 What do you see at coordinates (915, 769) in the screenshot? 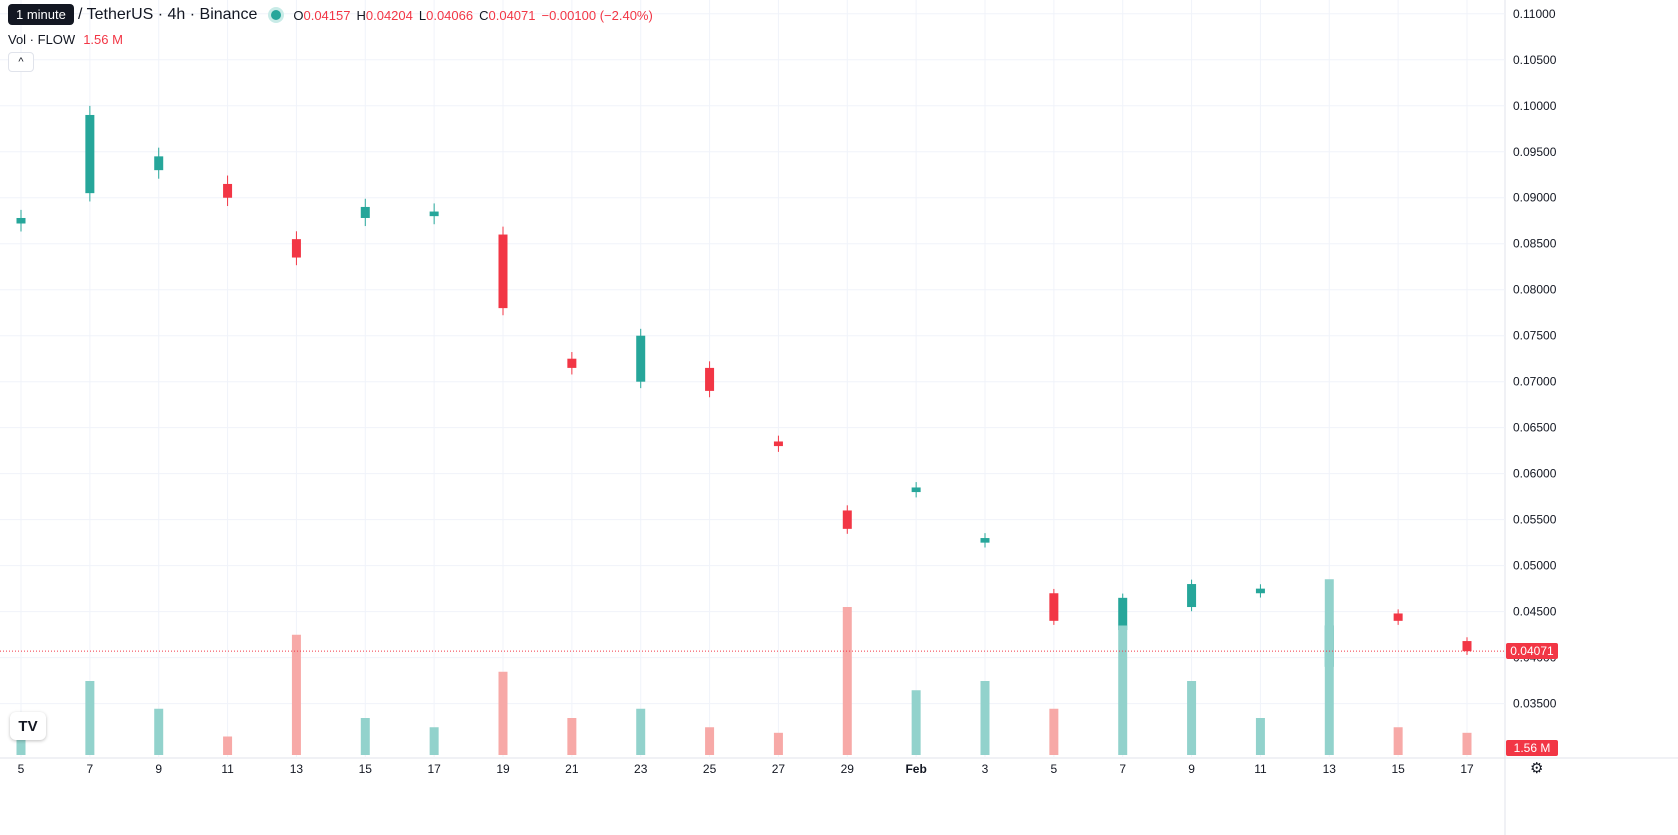
I see `x-tick-label: Feb` at bounding box center [915, 769].